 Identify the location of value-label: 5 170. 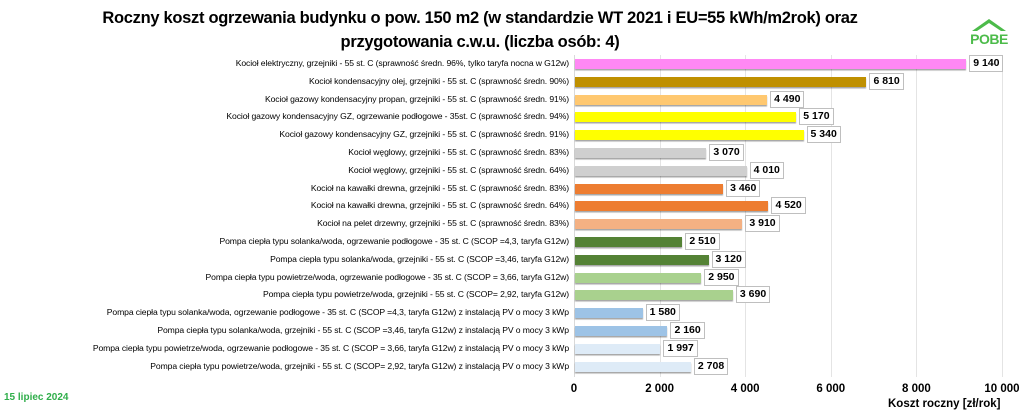
(816, 117).